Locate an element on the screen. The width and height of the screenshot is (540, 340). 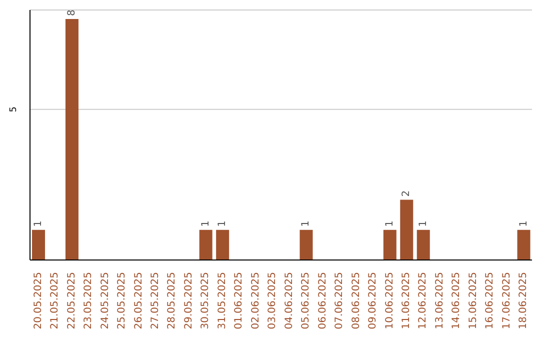
x-tick-label: 15.06.2025 is located at coordinates (473, 301).